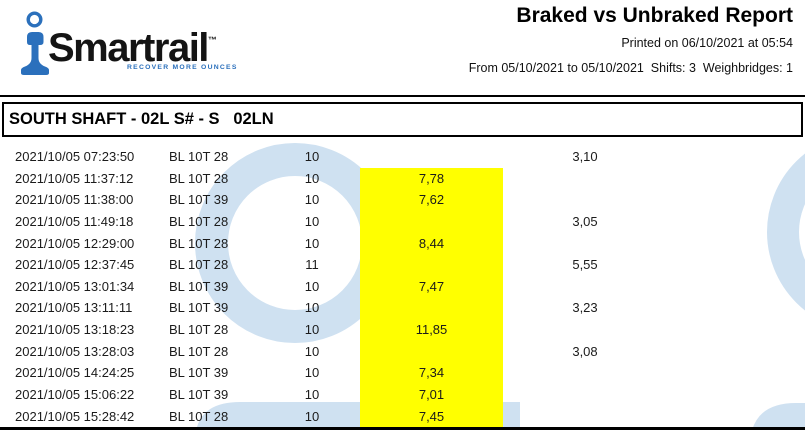  Describe the element at coordinates (74, 221) in the screenshot. I see `timestamp-cell: 2021/10/05 11:49:18` at that location.